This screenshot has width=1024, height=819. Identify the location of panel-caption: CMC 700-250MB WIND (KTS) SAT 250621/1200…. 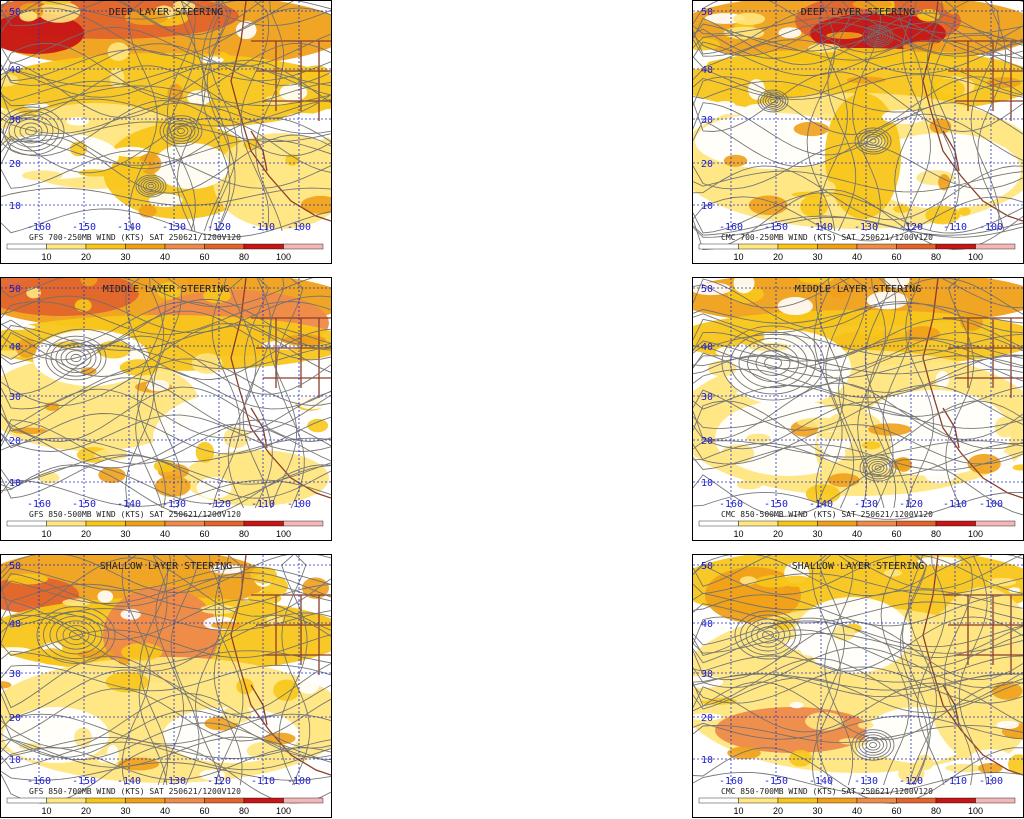
(827, 237).